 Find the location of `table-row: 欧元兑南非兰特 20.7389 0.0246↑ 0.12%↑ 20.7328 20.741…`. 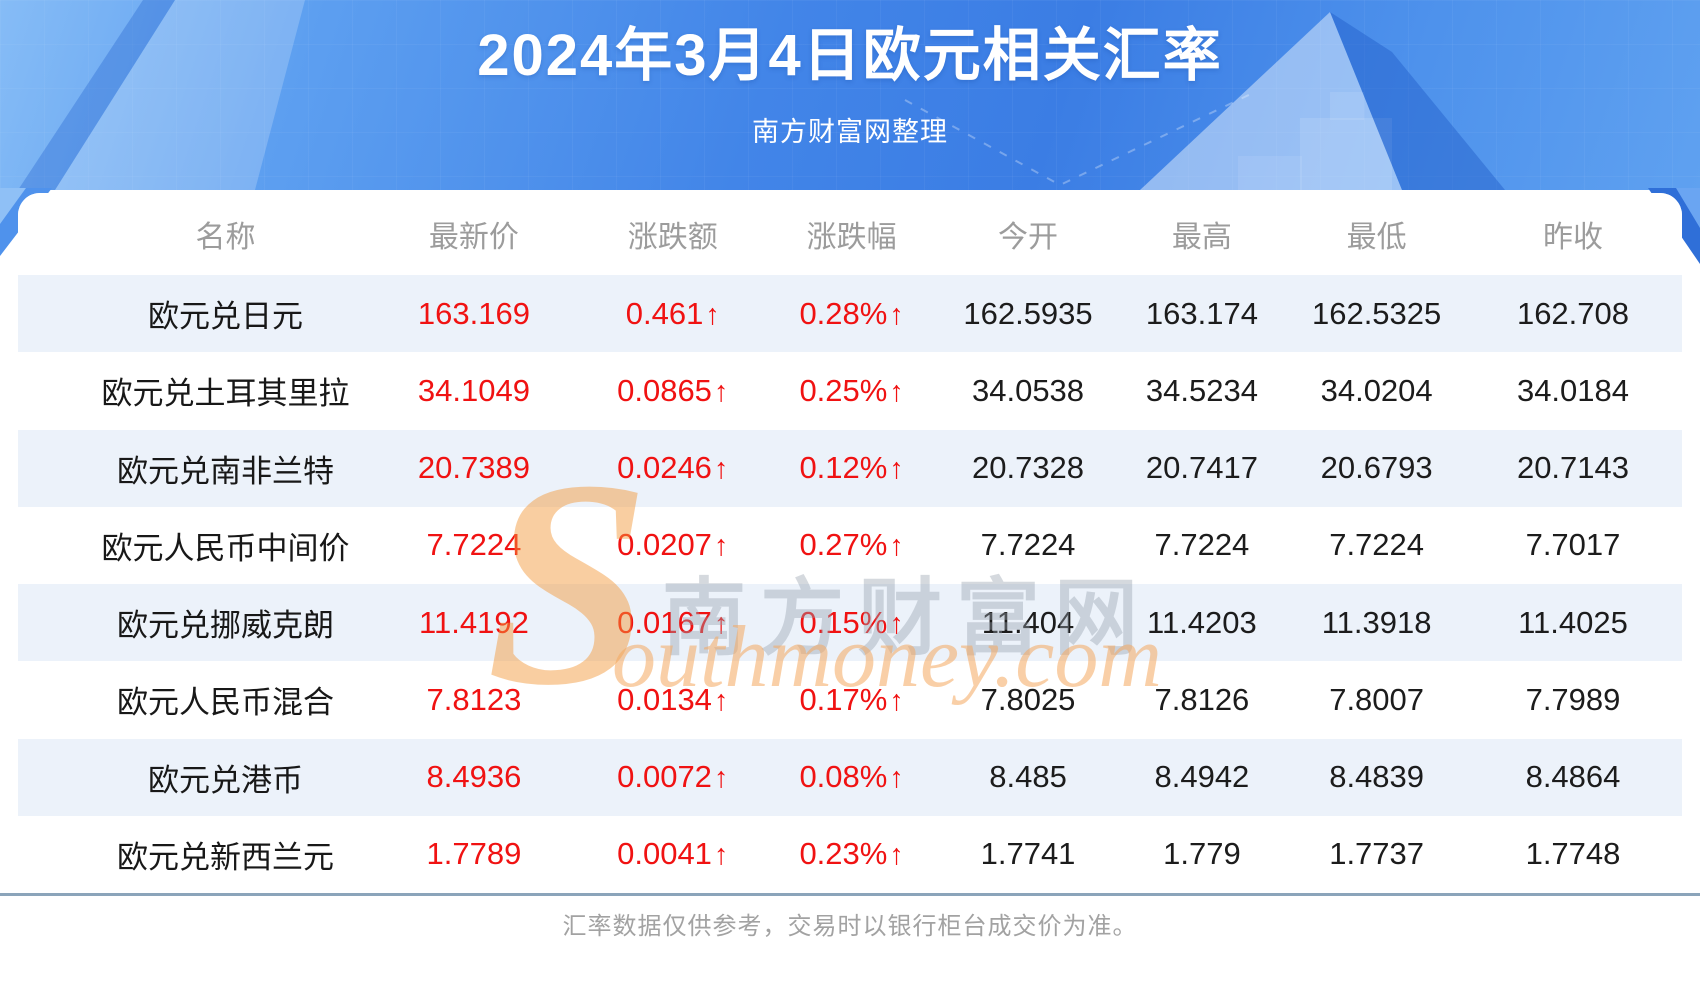

table-row: 欧元兑南非兰特 20.7389 0.0246↑ 0.12%↑ 20.7328 20.741… is located at coordinates (850, 468).